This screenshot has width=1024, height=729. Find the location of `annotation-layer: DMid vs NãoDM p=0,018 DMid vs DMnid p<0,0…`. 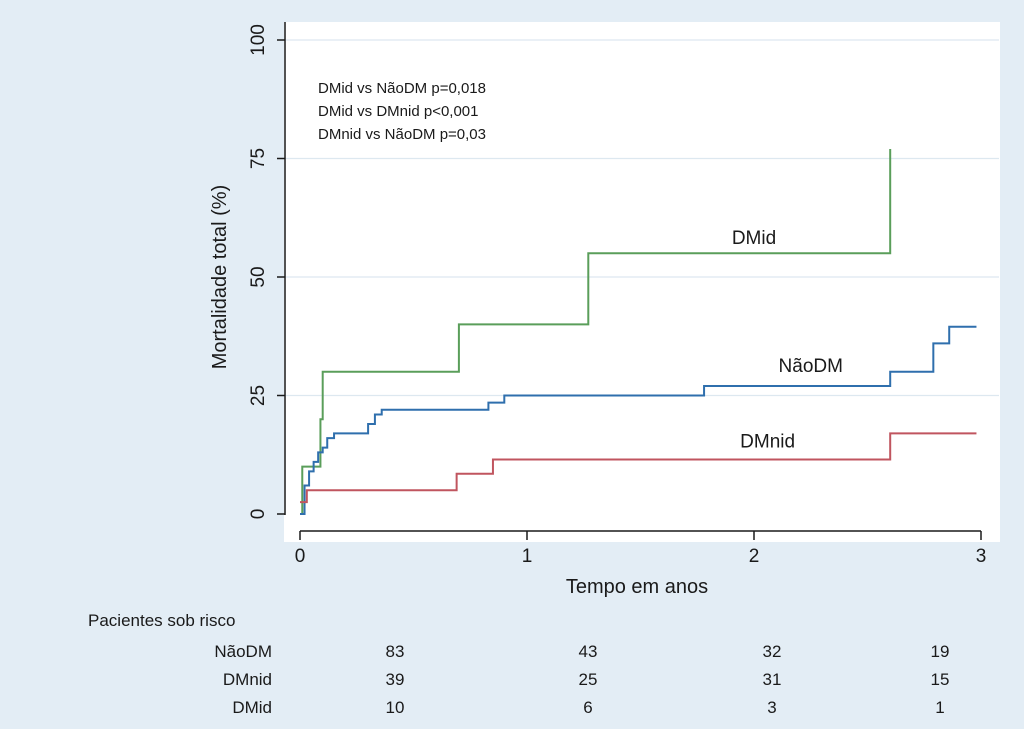

annotation-layer: DMid vs NãoDM p=0,018 DMid vs DMnid p<0,0… is located at coordinates (402, 111).